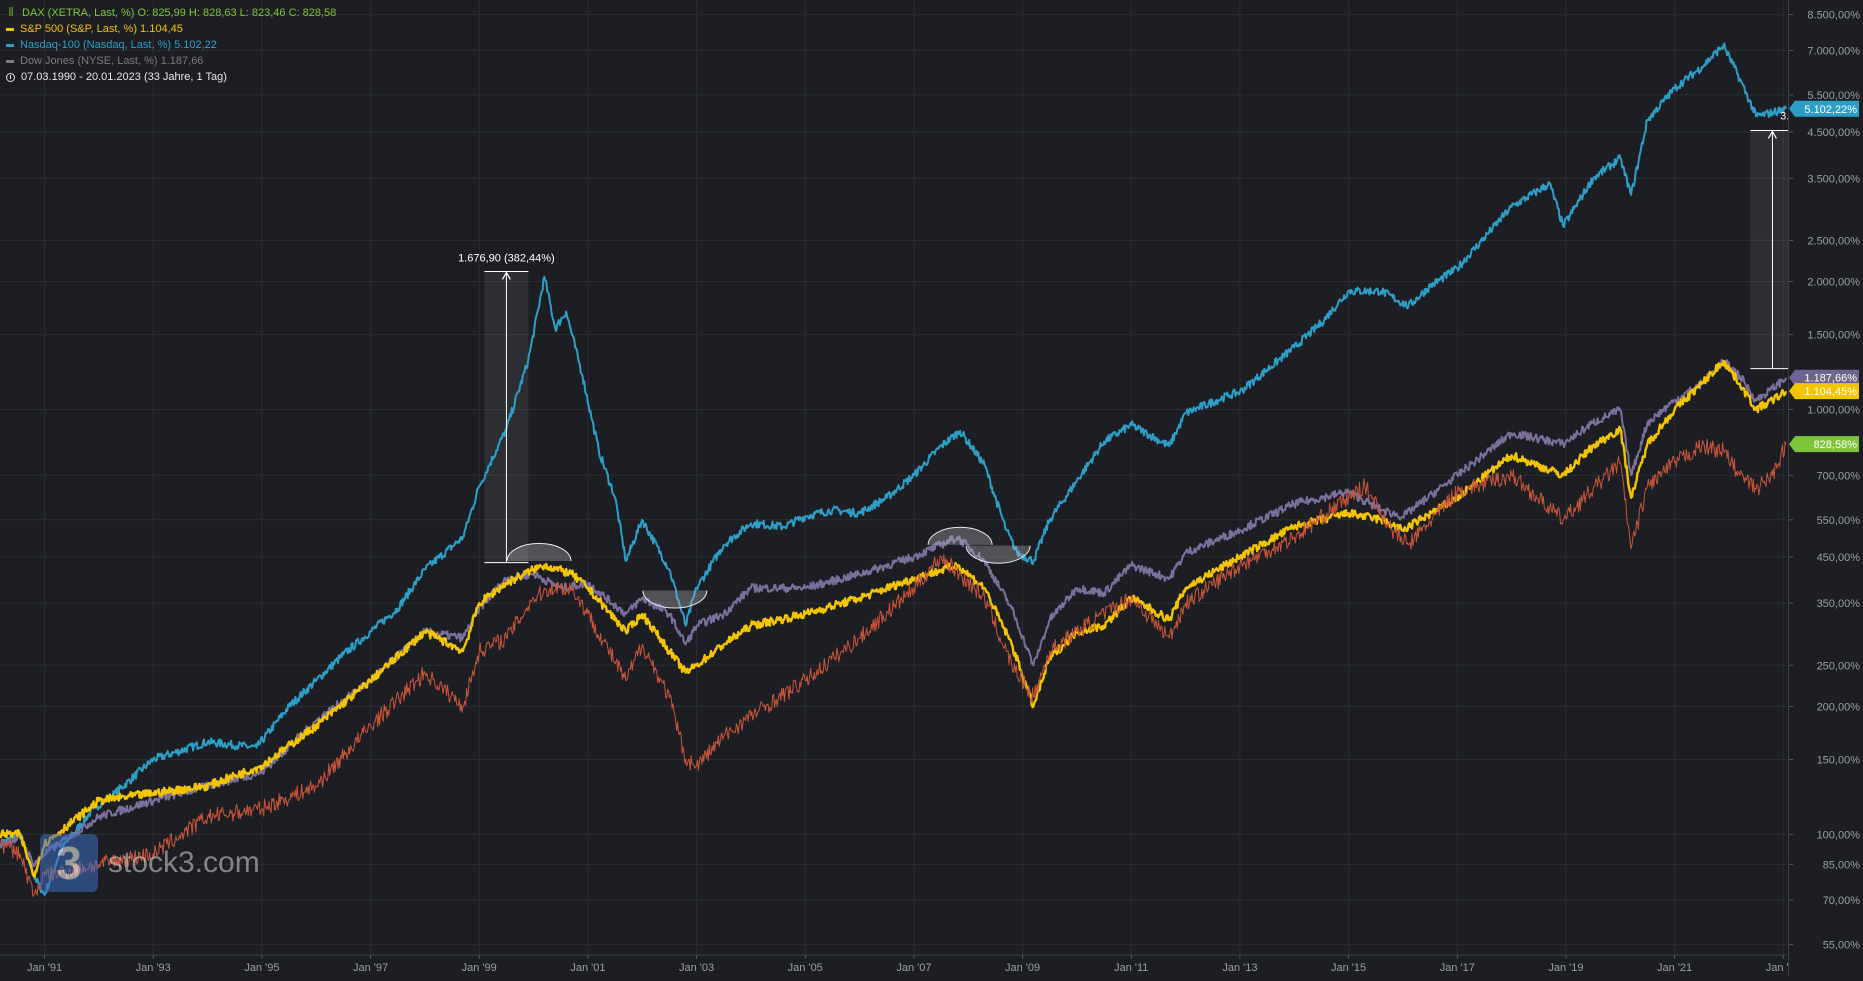 This screenshot has height=981, width=1863. Describe the element at coordinates (1830, 110) in the screenshot. I see `price-tag-label: 5.102,22%` at that location.